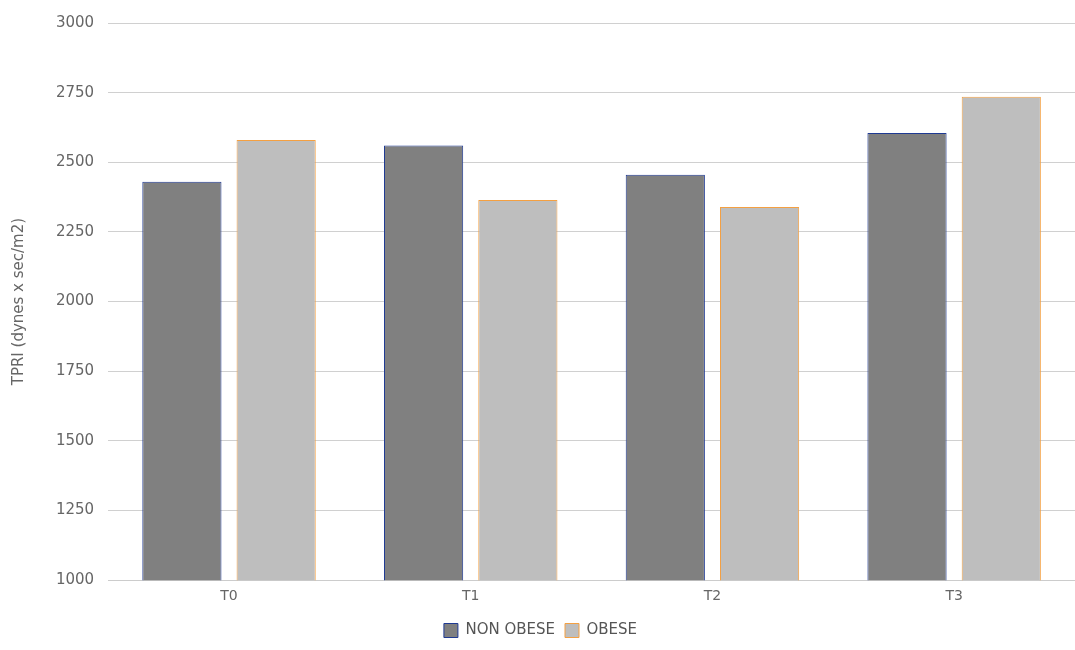  What do you see at coordinates (953, 595) in the screenshot?
I see `x-tick-label: T3` at bounding box center [953, 595].